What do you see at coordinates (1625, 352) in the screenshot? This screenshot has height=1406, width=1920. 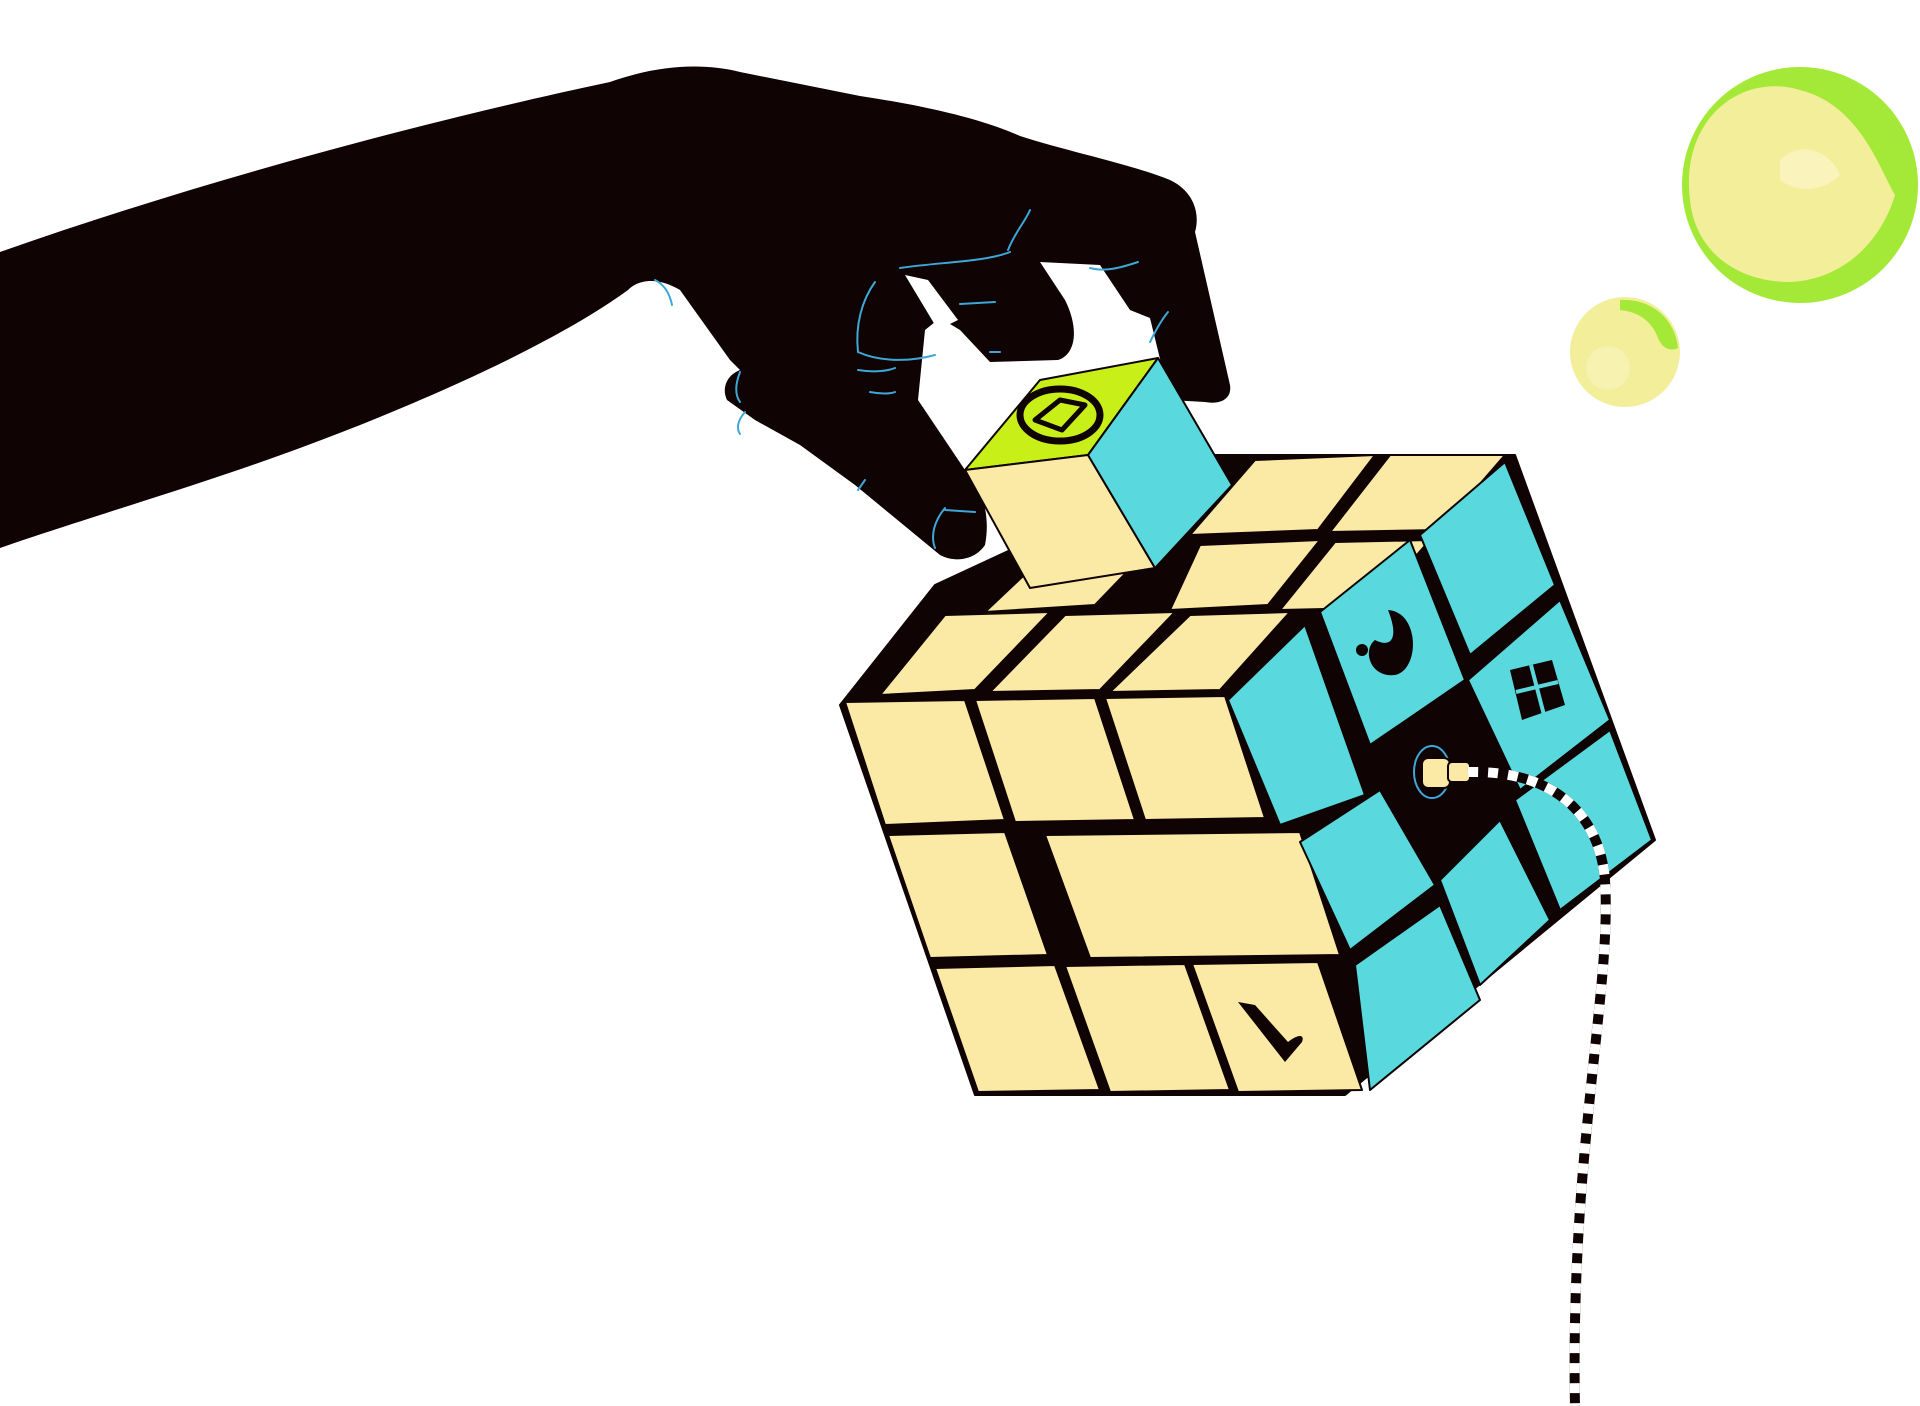 I see `bubble-icon-small` at bounding box center [1625, 352].